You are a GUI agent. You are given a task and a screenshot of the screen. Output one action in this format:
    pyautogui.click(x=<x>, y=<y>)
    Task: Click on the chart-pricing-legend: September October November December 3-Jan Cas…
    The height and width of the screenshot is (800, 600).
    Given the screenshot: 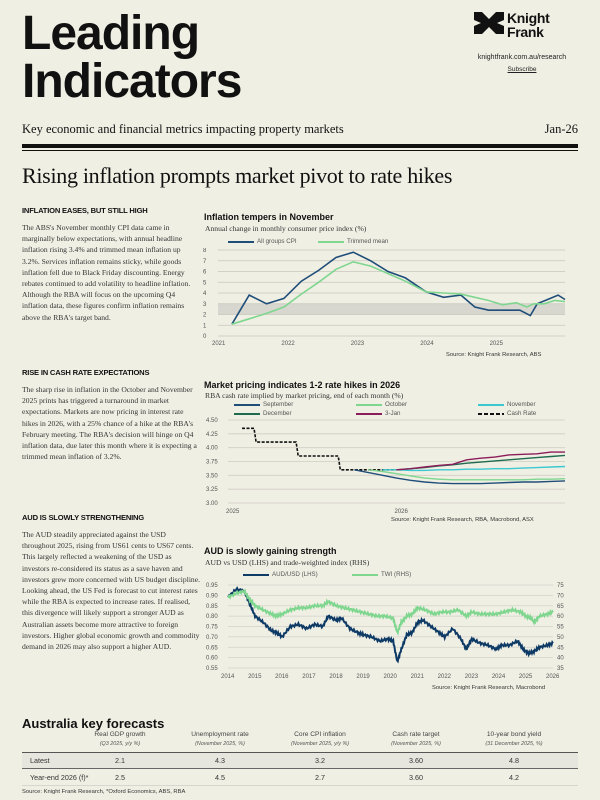 What is the action you would take?
    pyautogui.click(x=414, y=411)
    